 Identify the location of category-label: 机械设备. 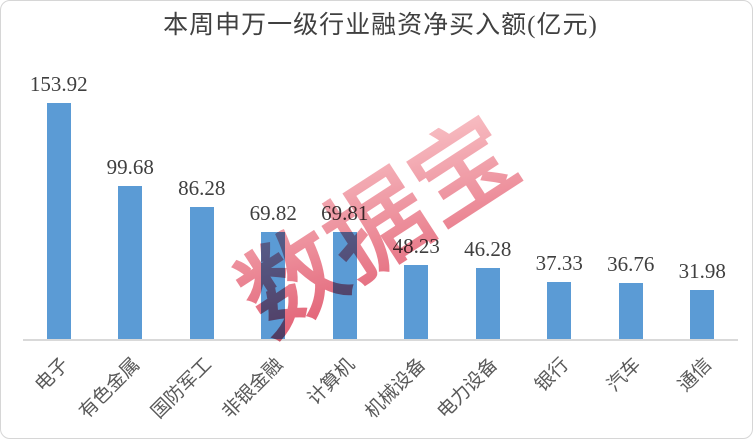
(396, 388).